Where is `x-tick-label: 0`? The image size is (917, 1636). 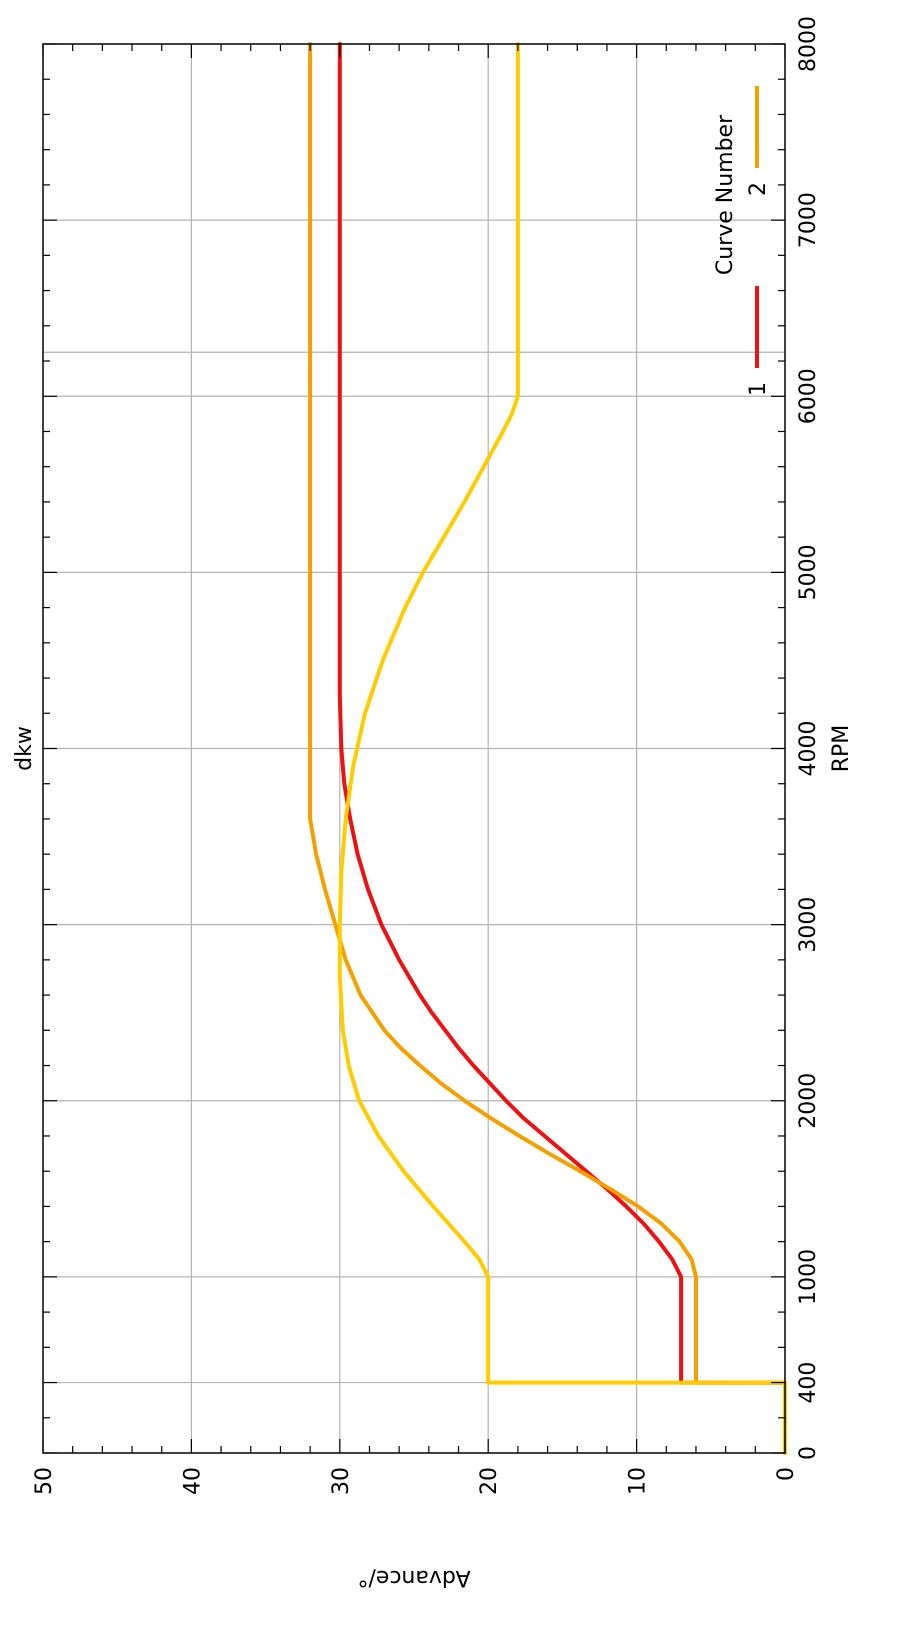 x-tick-label: 0 is located at coordinates (808, 1453).